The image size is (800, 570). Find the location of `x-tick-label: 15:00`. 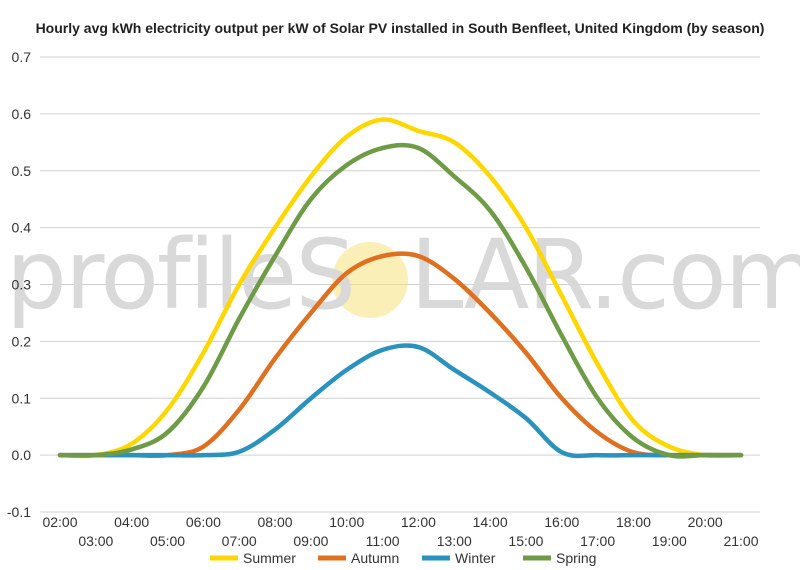

x-tick-label: 15:00 is located at coordinates (525, 541).